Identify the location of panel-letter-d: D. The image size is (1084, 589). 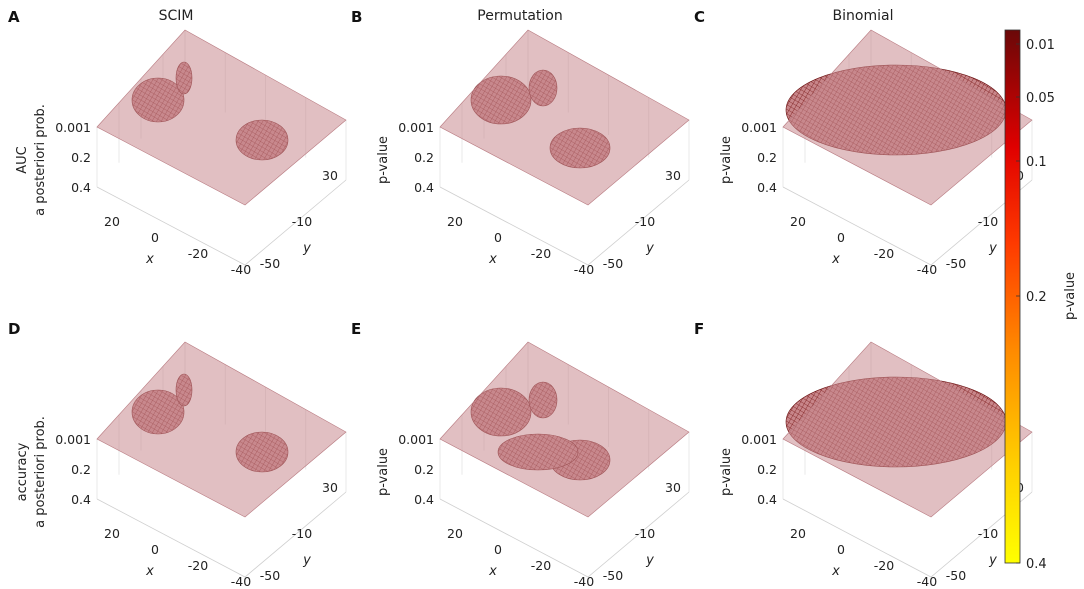
(14, 329).